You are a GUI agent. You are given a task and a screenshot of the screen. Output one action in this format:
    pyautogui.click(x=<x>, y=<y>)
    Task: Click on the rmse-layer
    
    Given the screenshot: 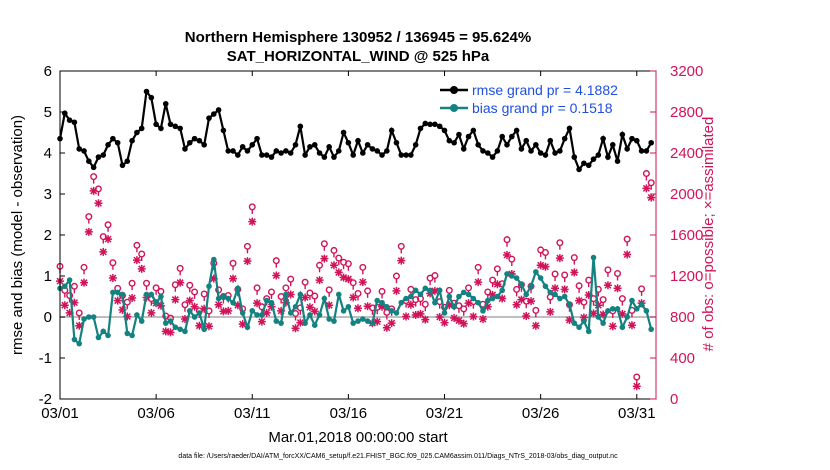 What is the action you would take?
    pyautogui.click(x=355, y=130)
    